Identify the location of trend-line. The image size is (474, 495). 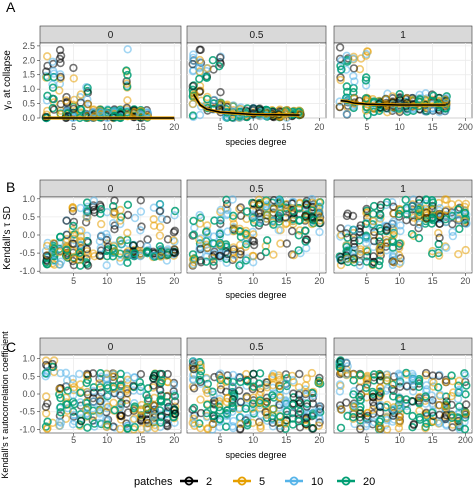
(393, 102).